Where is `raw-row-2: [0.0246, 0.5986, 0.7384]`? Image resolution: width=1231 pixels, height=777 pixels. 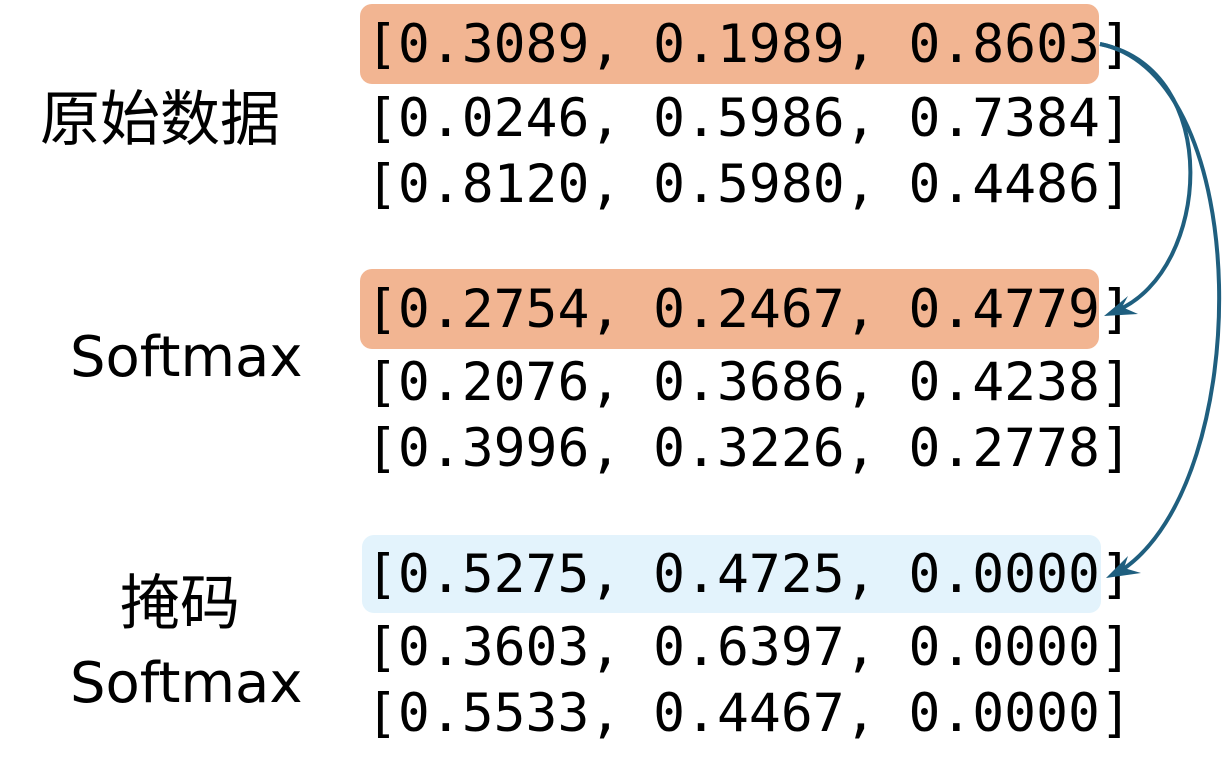
raw-row-2: [0.0246, 0.5986, 0.7384] is located at coordinates (749, 118).